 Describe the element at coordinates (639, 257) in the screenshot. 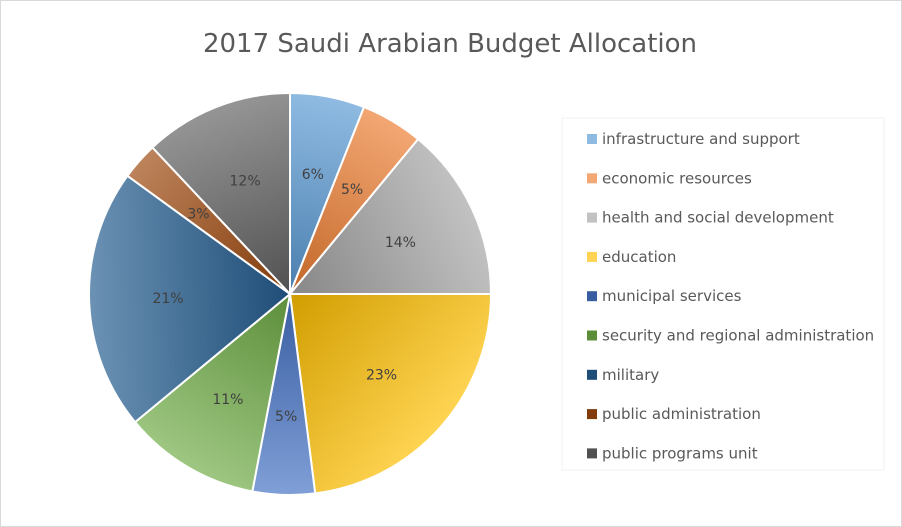

I see `legend-item-label: education` at that location.